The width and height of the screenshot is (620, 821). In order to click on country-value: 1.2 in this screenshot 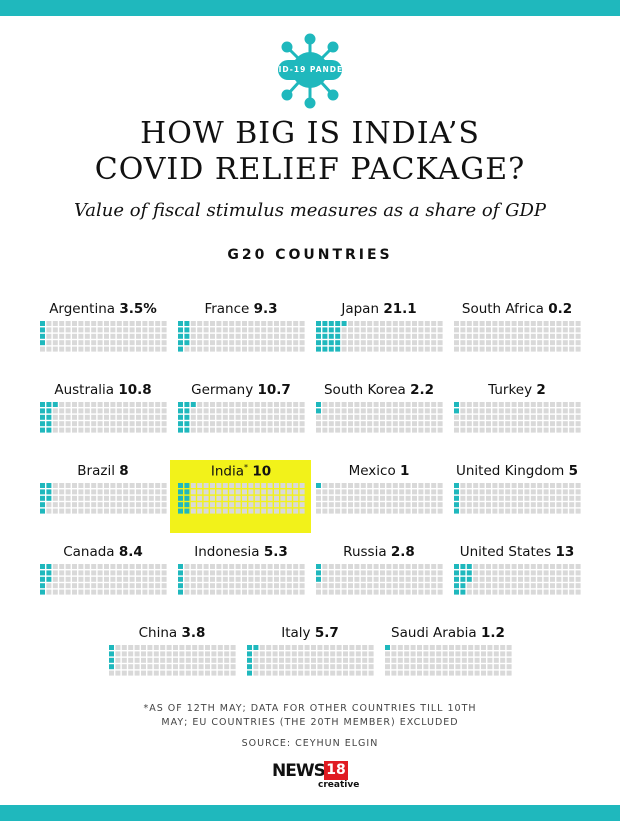, I will do `click(493, 633)`.